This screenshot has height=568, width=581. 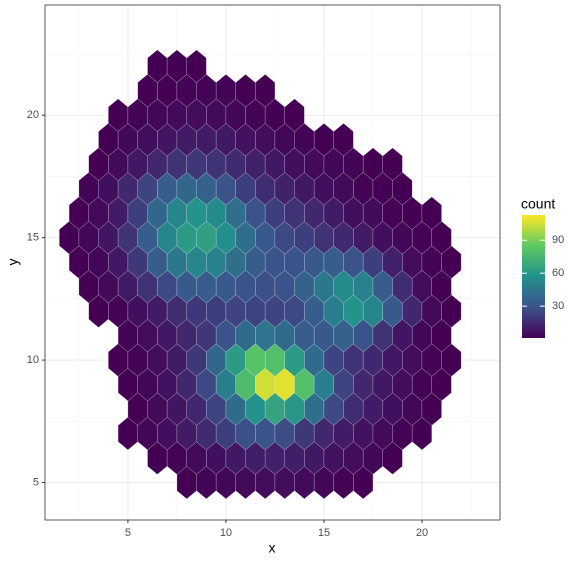 What do you see at coordinates (13, 262) in the screenshot?
I see `y-axis-label: y` at bounding box center [13, 262].